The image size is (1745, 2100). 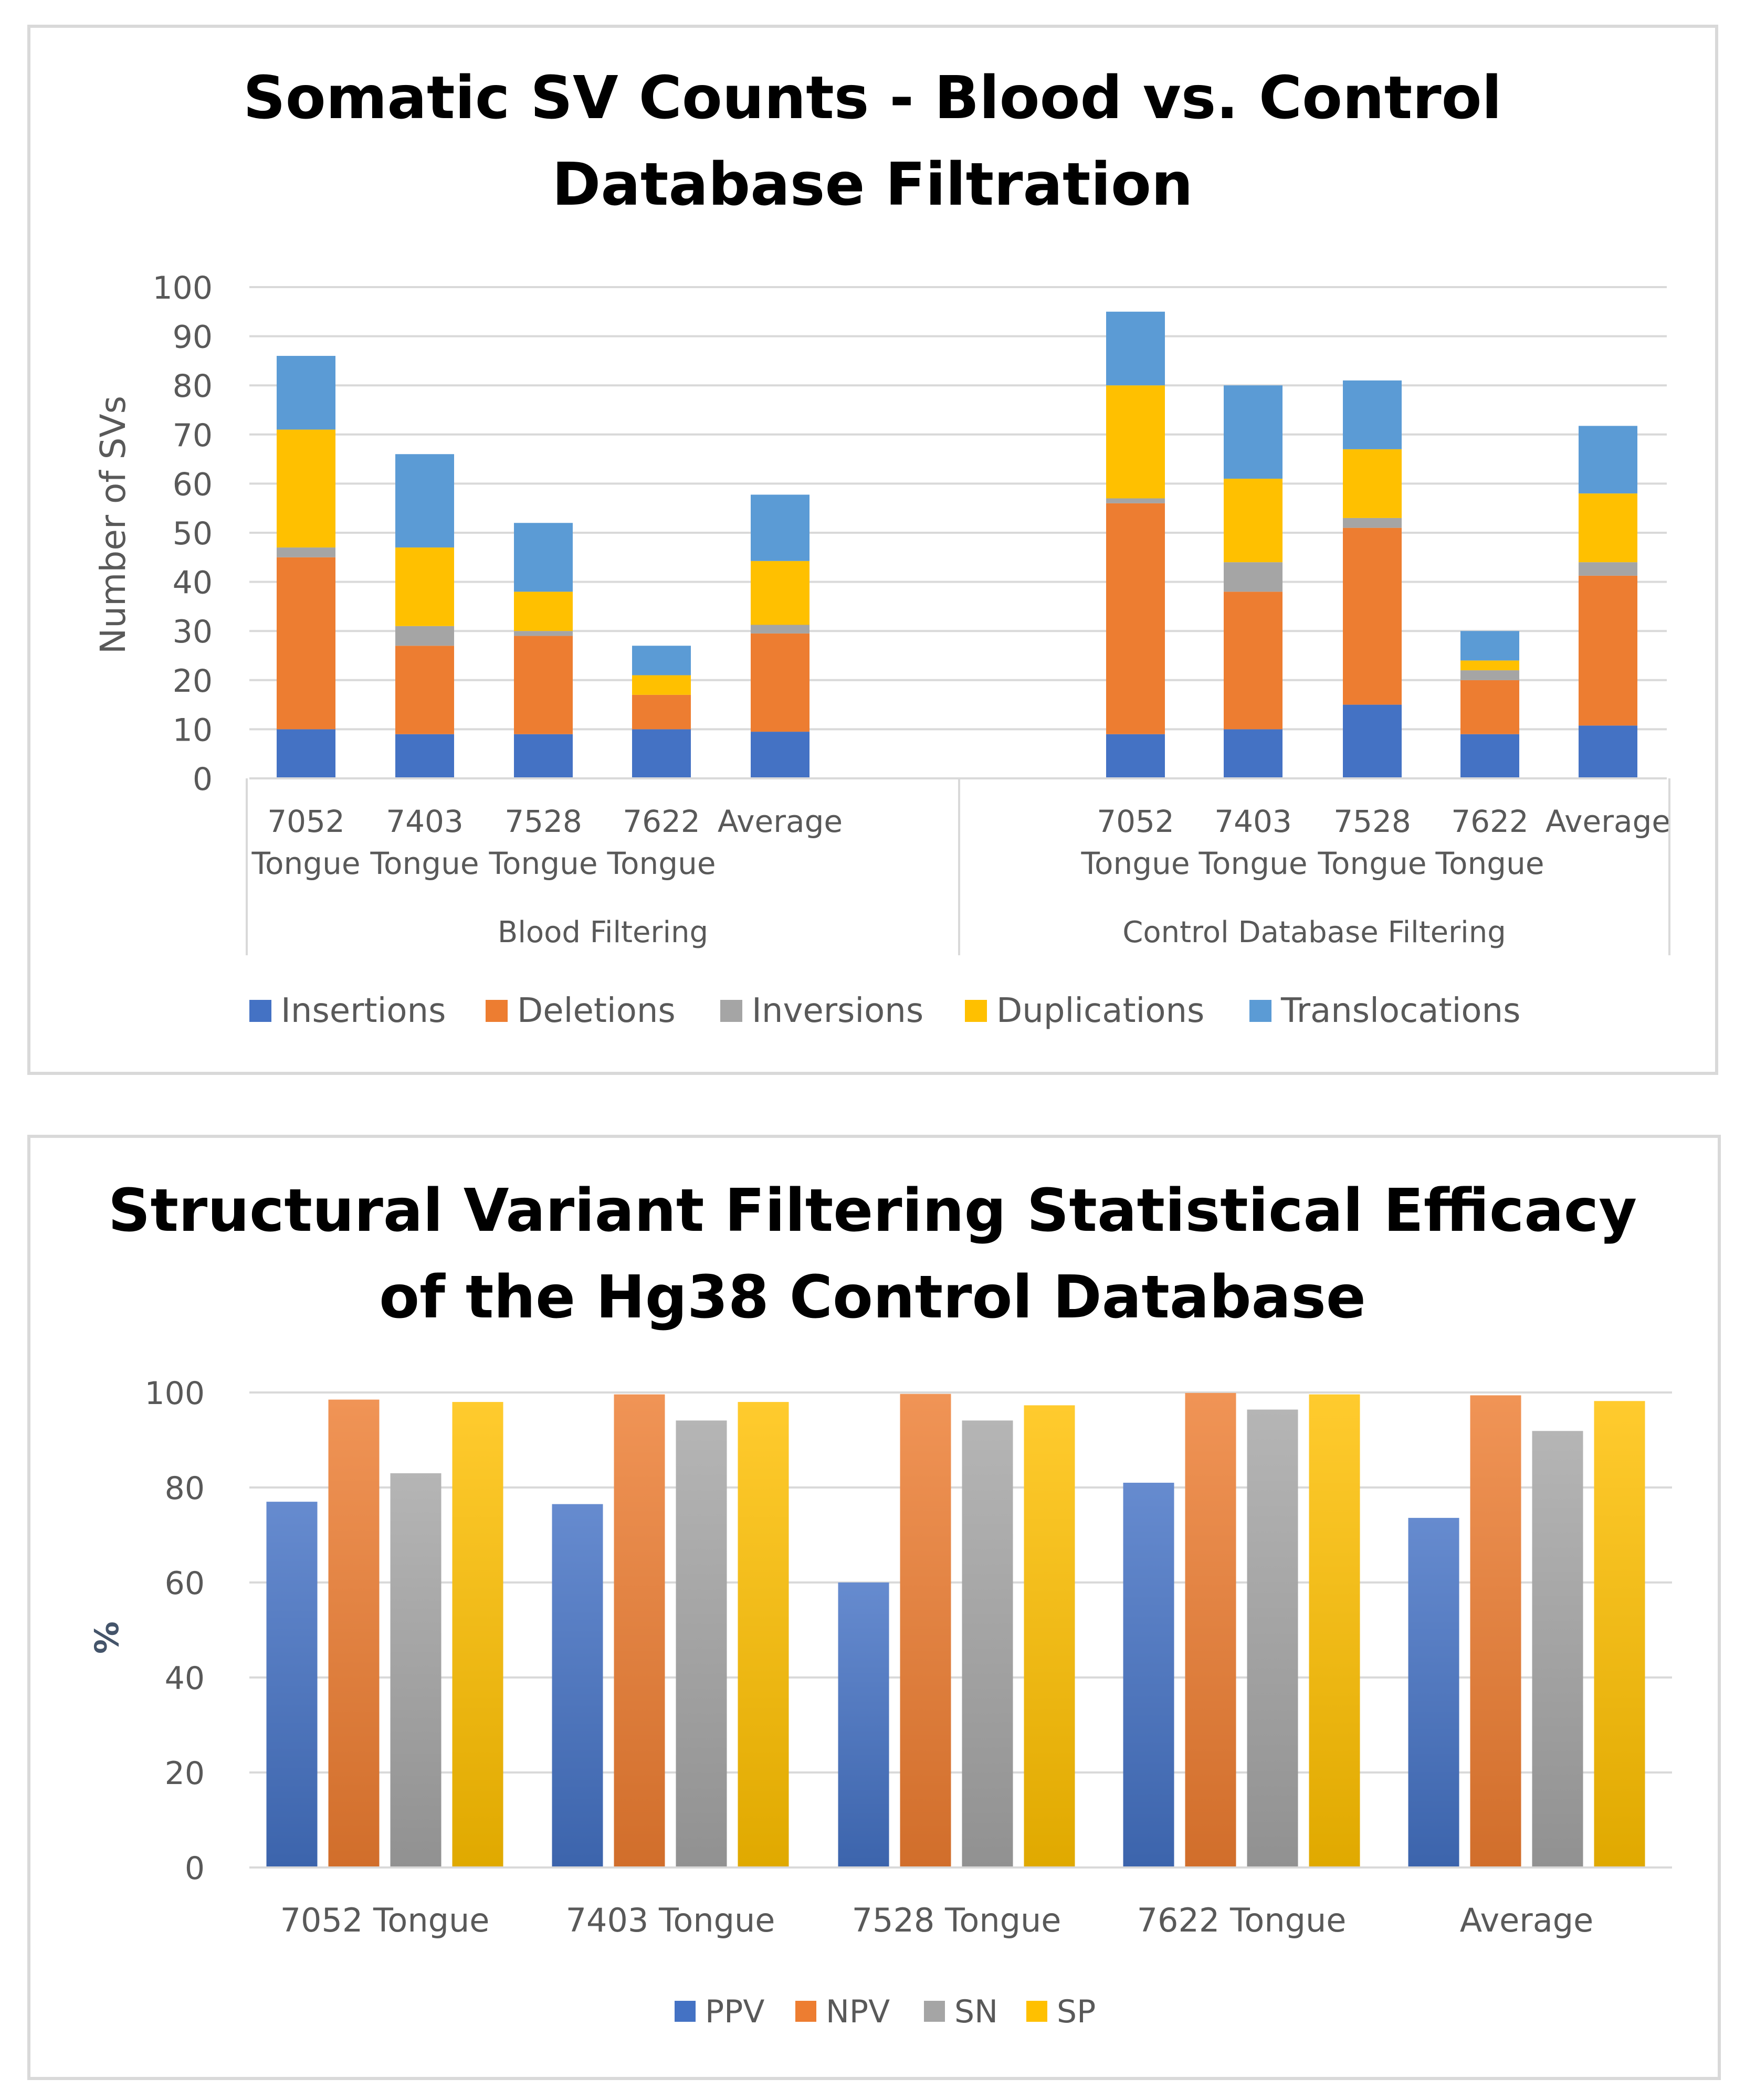 I want to click on legend-swatch-translocations, so click(x=1260, y=1011).